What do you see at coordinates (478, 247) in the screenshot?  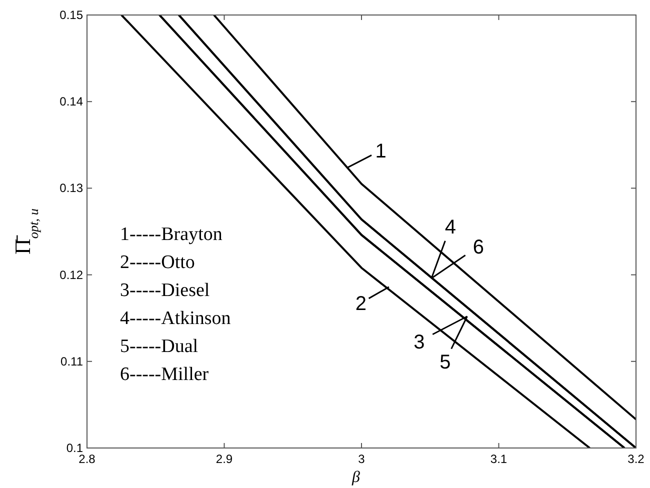 I see `annotation: 6` at bounding box center [478, 247].